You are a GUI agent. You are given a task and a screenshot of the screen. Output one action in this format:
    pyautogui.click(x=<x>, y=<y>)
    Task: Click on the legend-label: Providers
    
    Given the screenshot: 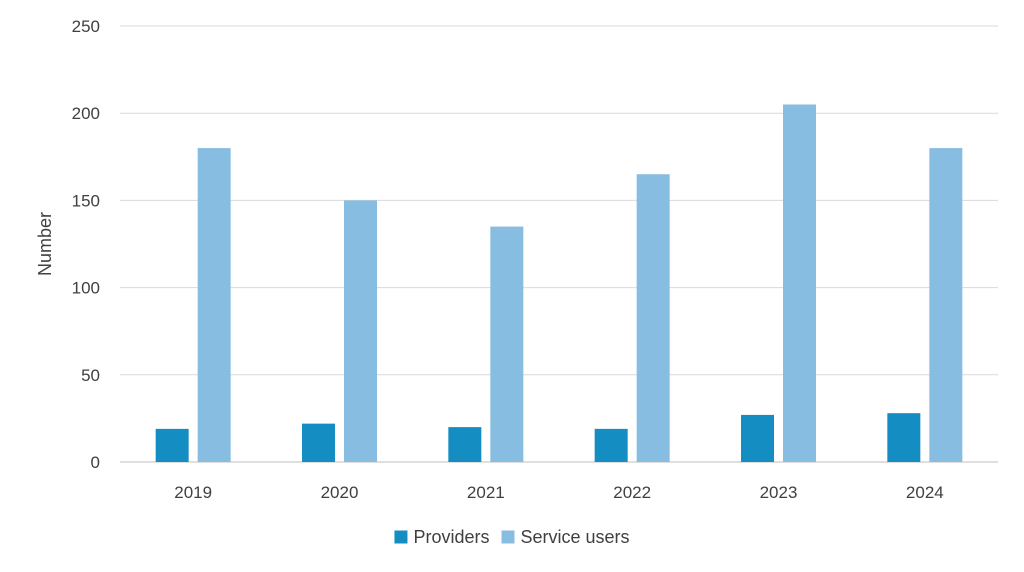 What is the action you would take?
    pyautogui.click(x=451, y=537)
    